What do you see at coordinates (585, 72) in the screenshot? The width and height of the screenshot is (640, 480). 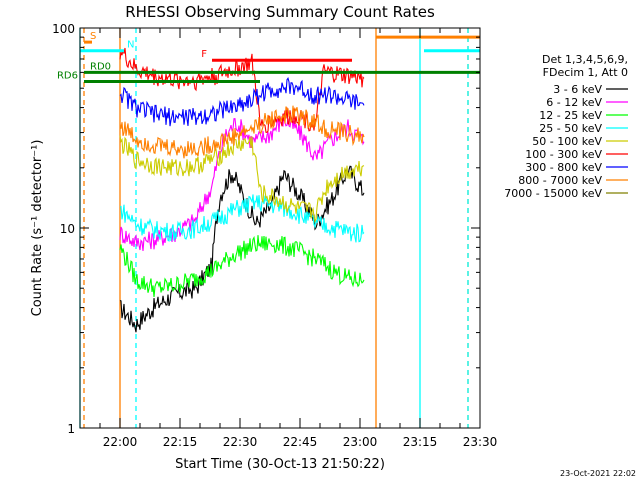 I see `legend-header-1: FDecim 1, Att 0` at bounding box center [585, 72].